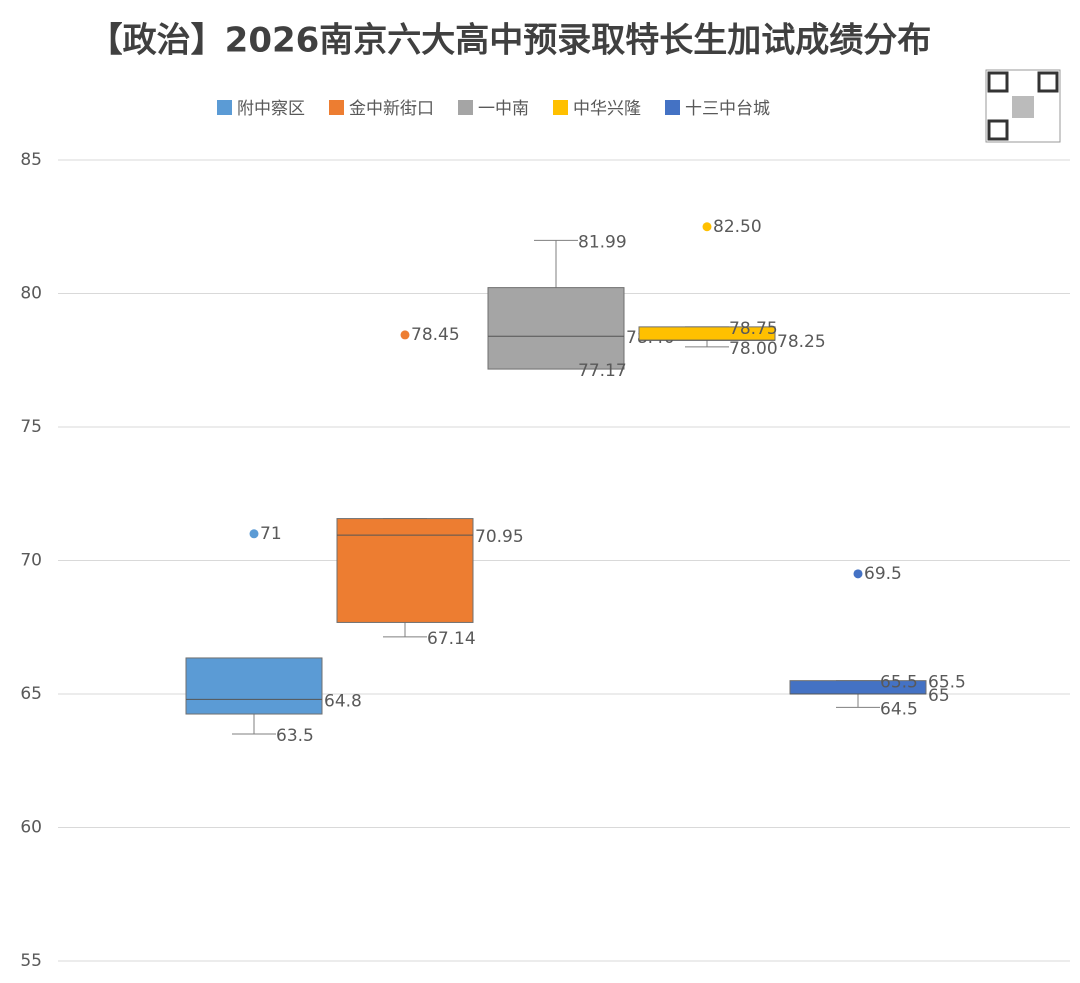 The height and width of the screenshot is (983, 1080). What do you see at coordinates (31, 828) in the screenshot?
I see `y-tick-label: 60` at bounding box center [31, 828].